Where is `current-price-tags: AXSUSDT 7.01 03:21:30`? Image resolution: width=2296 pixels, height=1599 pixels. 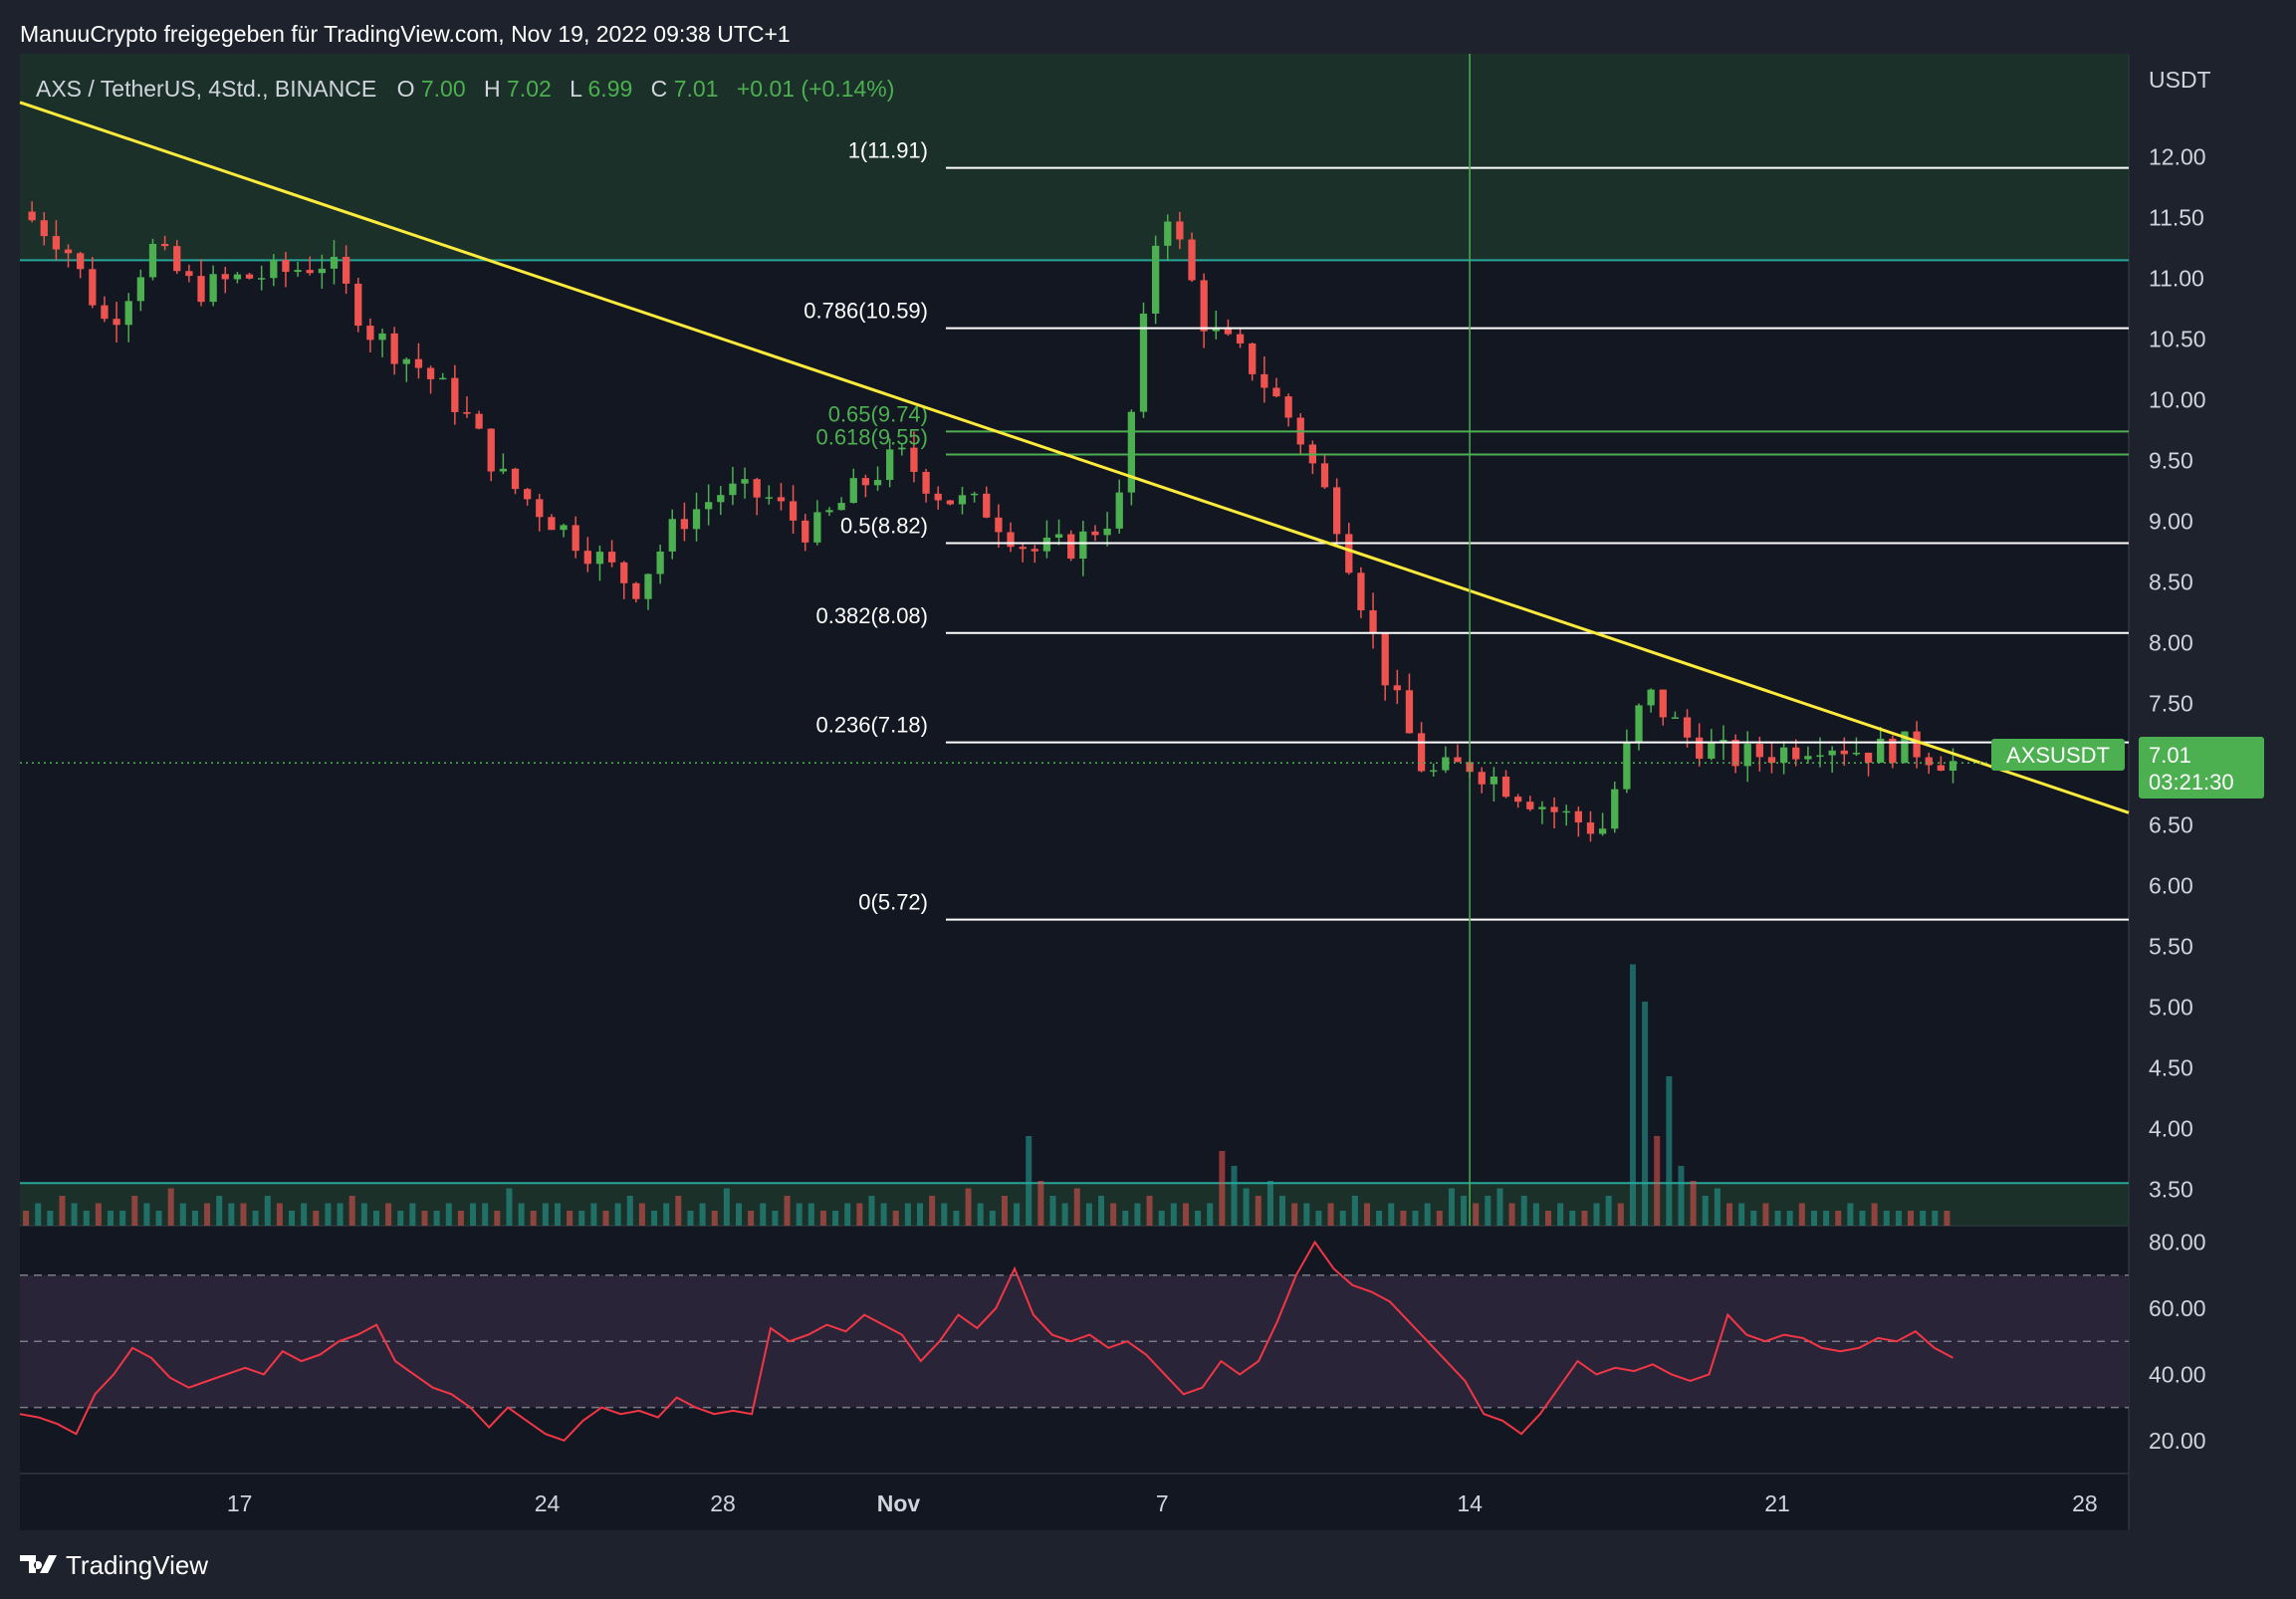 current-price-tags: AXSUSDT 7.01 03:21:30 is located at coordinates (2127, 768).